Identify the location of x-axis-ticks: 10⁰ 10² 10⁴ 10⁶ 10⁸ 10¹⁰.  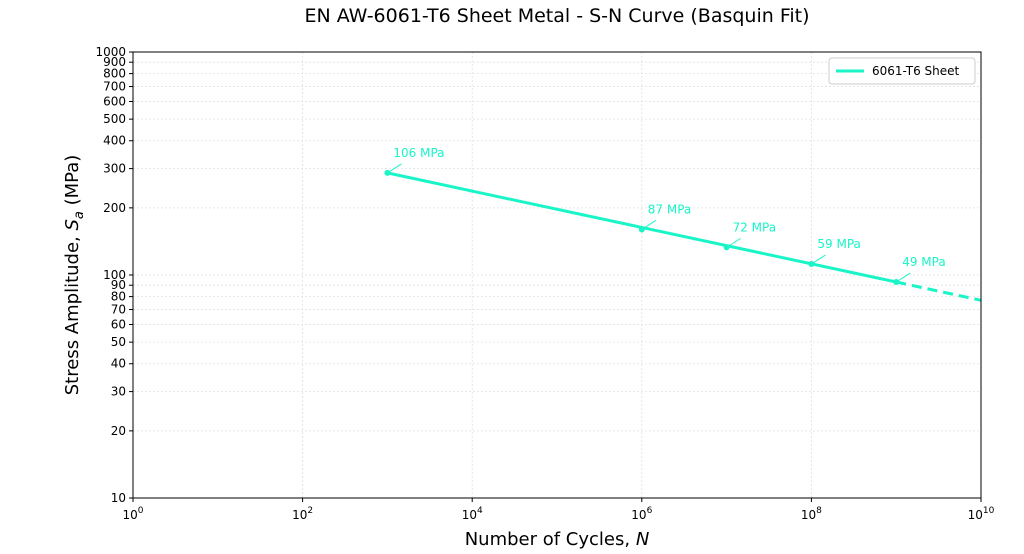
(558, 510).